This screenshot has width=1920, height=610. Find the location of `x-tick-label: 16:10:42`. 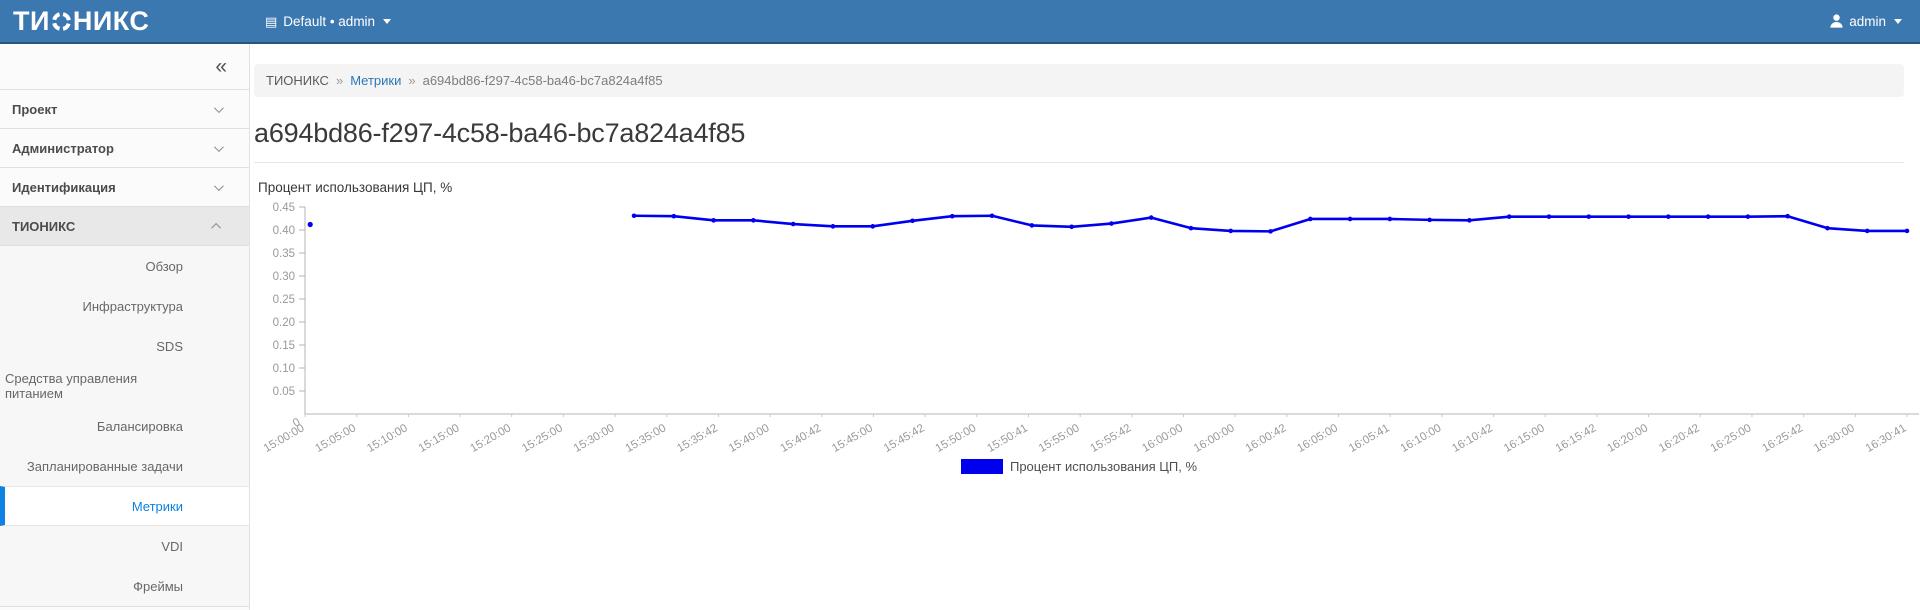

x-tick-label: 16:10:42 is located at coordinates (1472, 438).